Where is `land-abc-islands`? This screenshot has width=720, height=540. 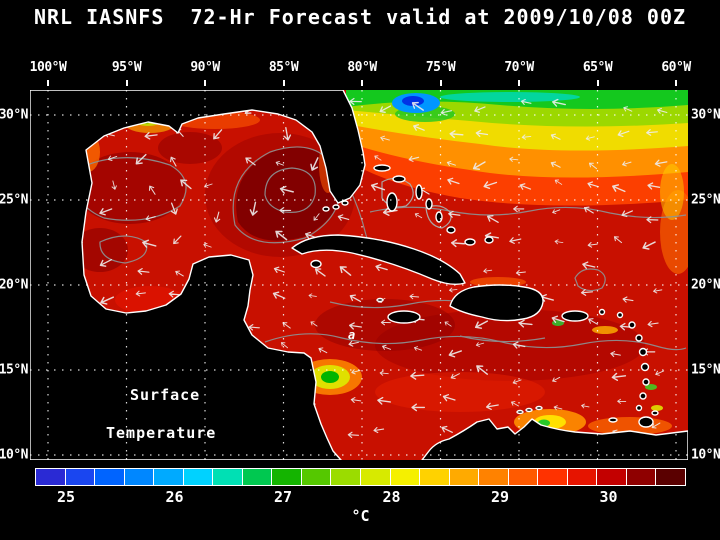
land-abc-islands is located at coordinates (529, 410).